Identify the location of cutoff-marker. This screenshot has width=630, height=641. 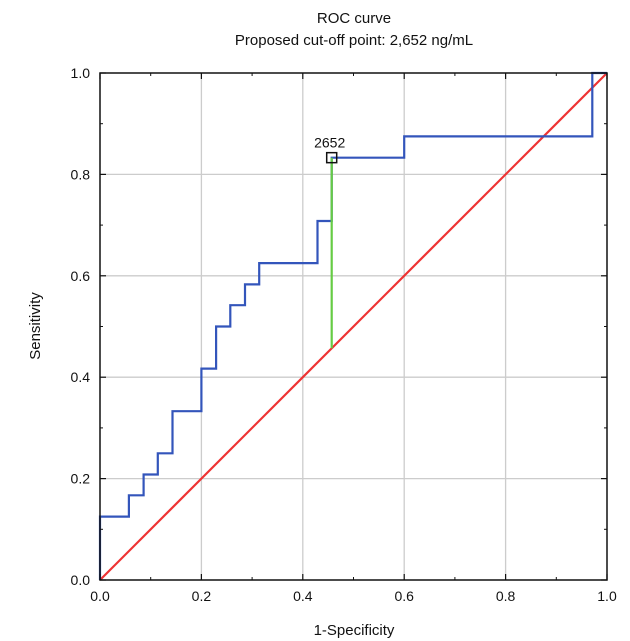
(331, 157).